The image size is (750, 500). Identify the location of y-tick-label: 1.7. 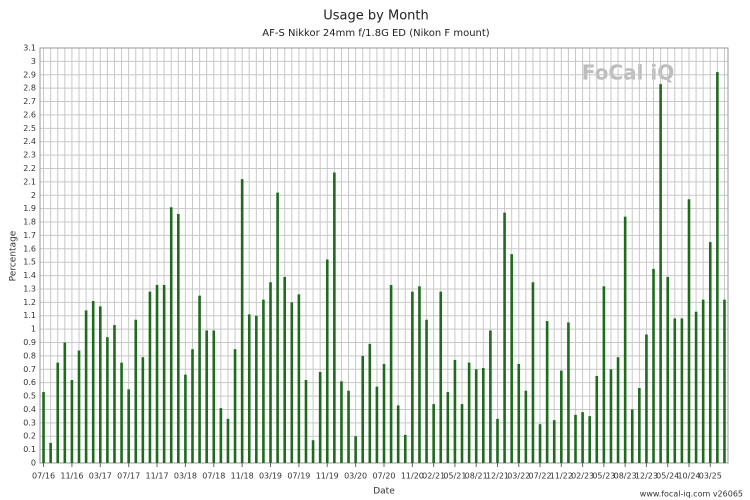
(29, 235).